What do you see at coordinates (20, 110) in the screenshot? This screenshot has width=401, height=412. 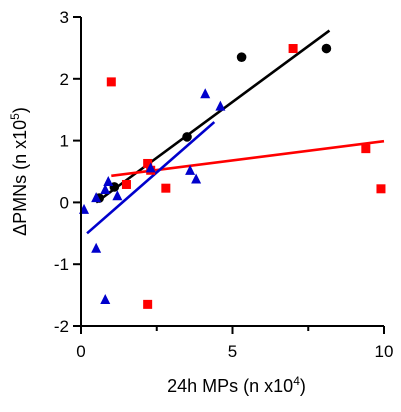 I see `y-axis-title-suffix: )` at bounding box center [20, 110].